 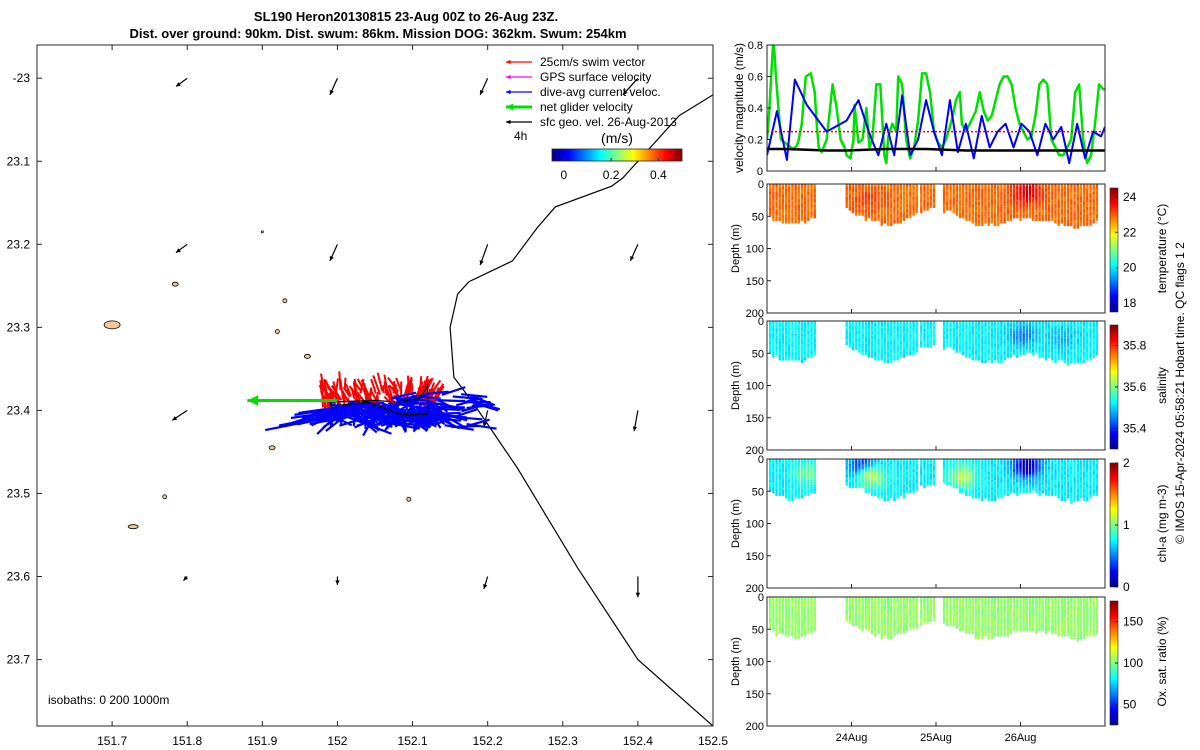 I want to click on depth-tick-label: 200, so click(x=755, y=589).